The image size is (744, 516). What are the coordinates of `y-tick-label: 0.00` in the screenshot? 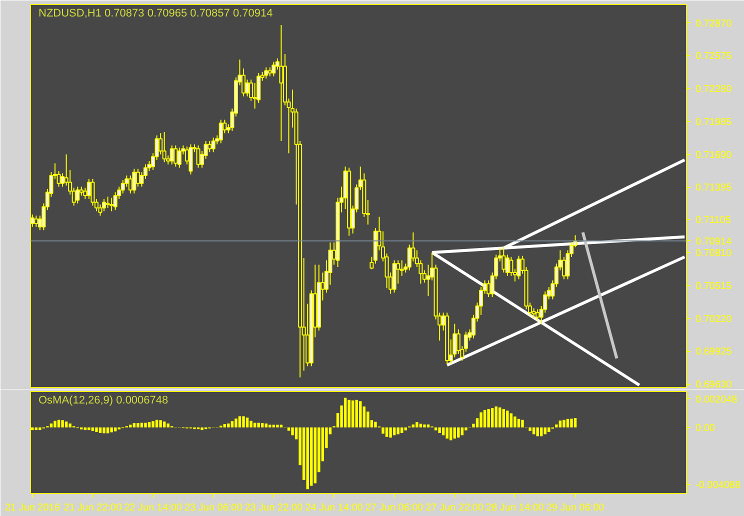 It's located at (706, 428).